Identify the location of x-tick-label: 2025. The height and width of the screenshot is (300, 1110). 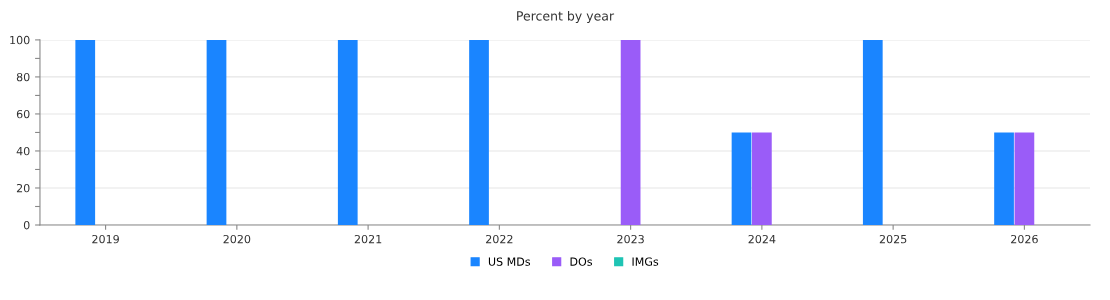
(893, 239).